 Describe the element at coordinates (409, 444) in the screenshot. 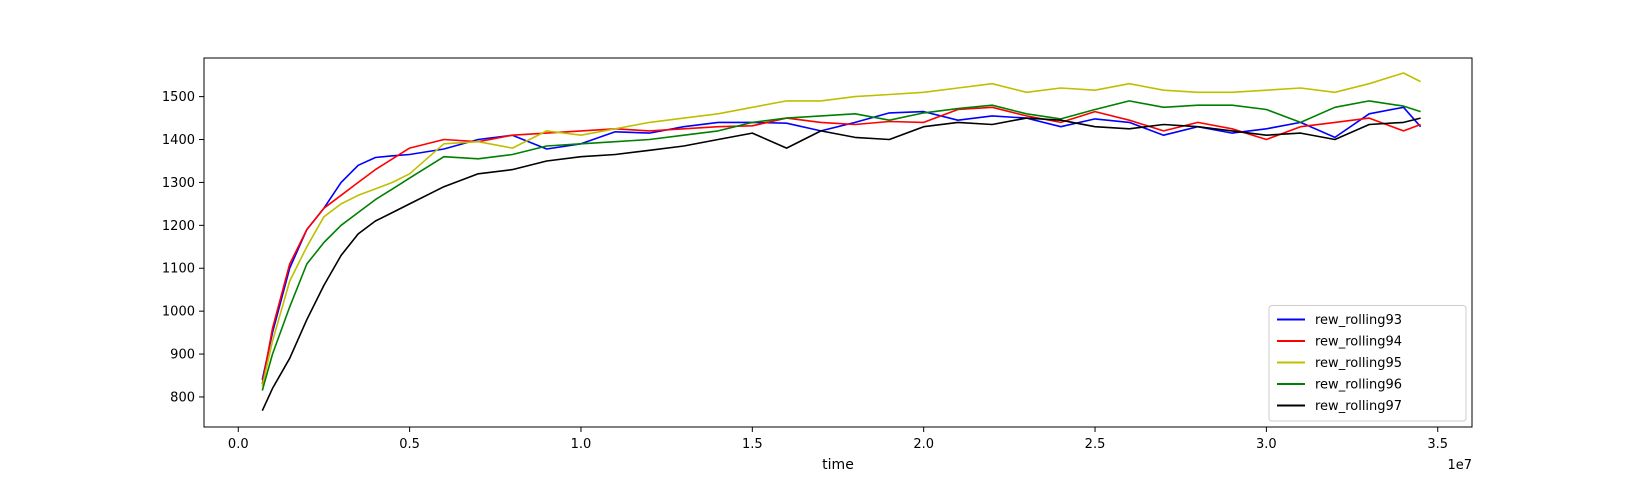

I see `x-tick-label: 0.5` at that location.